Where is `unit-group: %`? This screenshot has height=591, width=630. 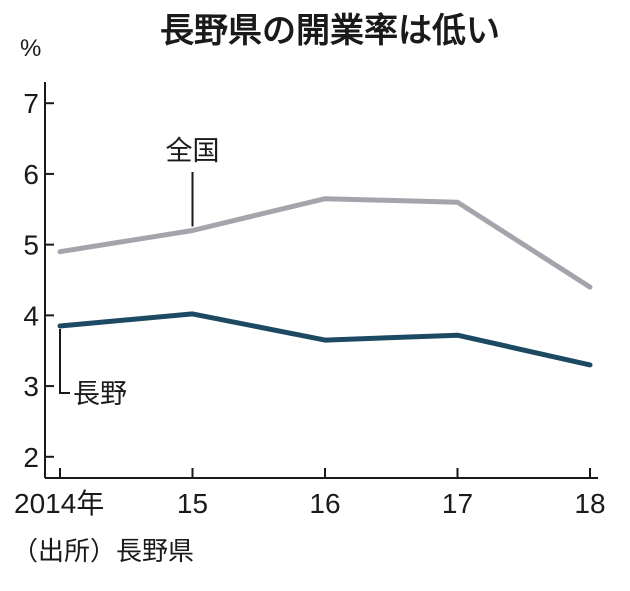
unit-group: % is located at coordinates (30, 48).